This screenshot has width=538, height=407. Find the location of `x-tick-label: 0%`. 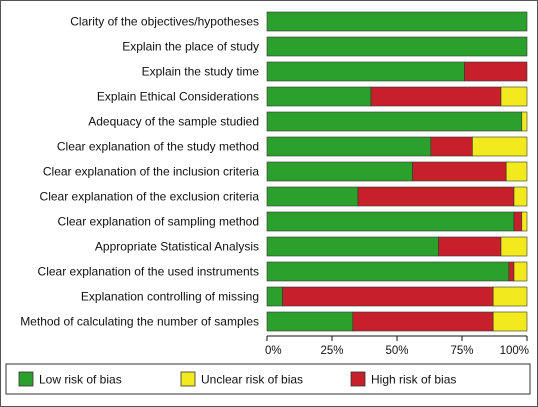

x-tick-label: 0% is located at coordinates (273, 351).